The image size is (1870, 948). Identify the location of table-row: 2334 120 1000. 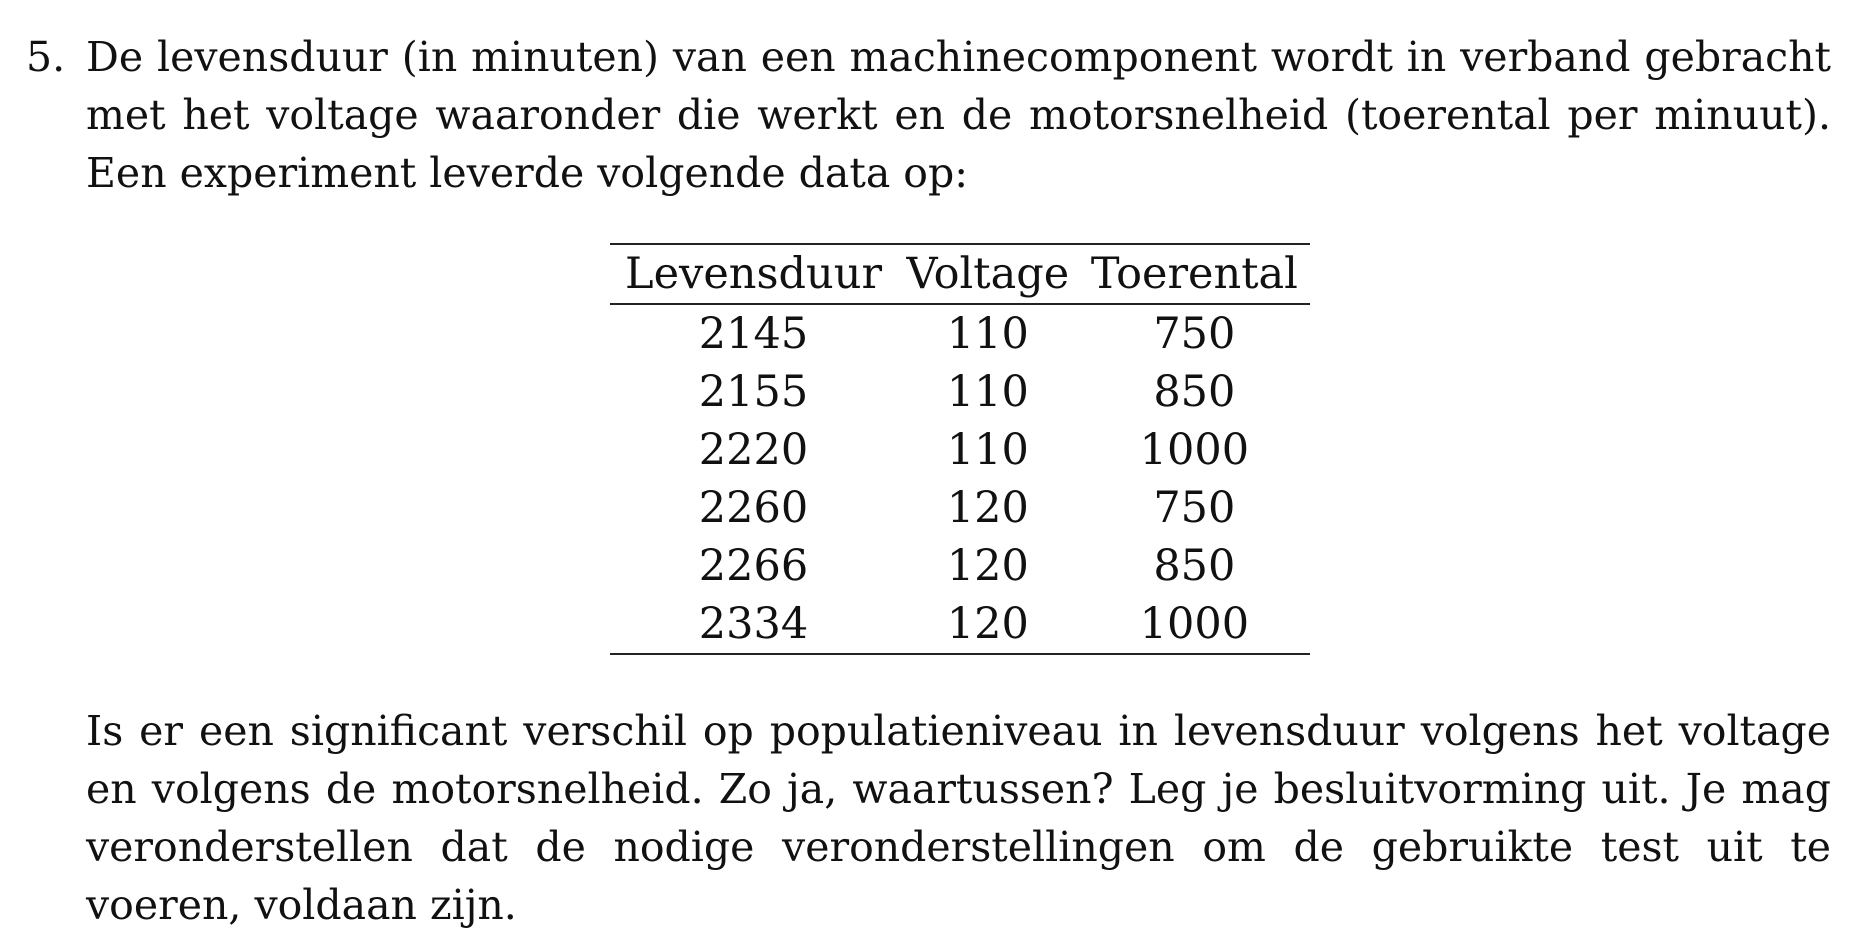
(960, 624).